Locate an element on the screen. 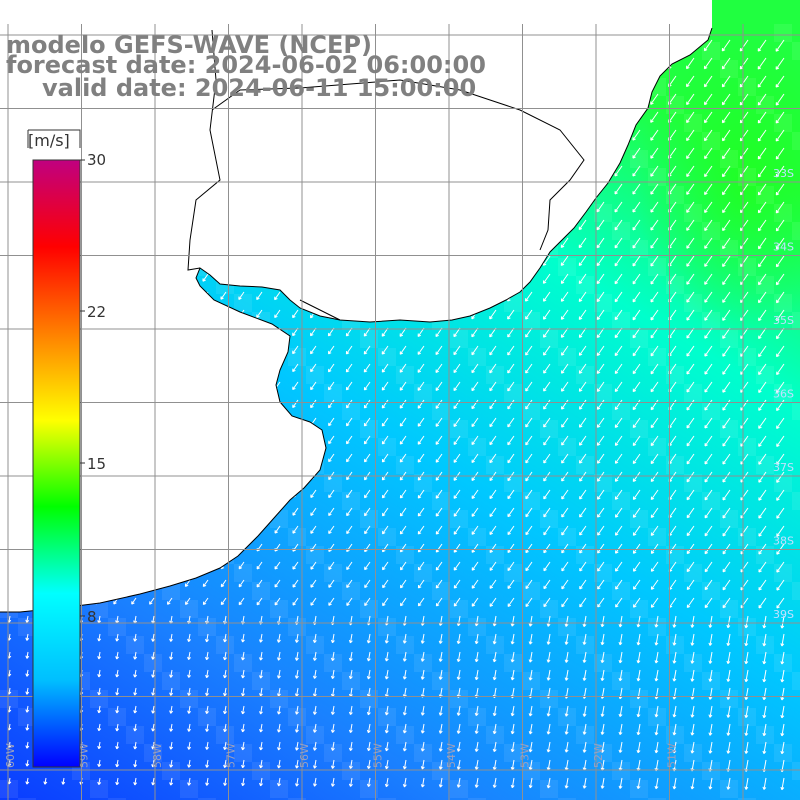  colorbar is located at coordinates (56, 463).